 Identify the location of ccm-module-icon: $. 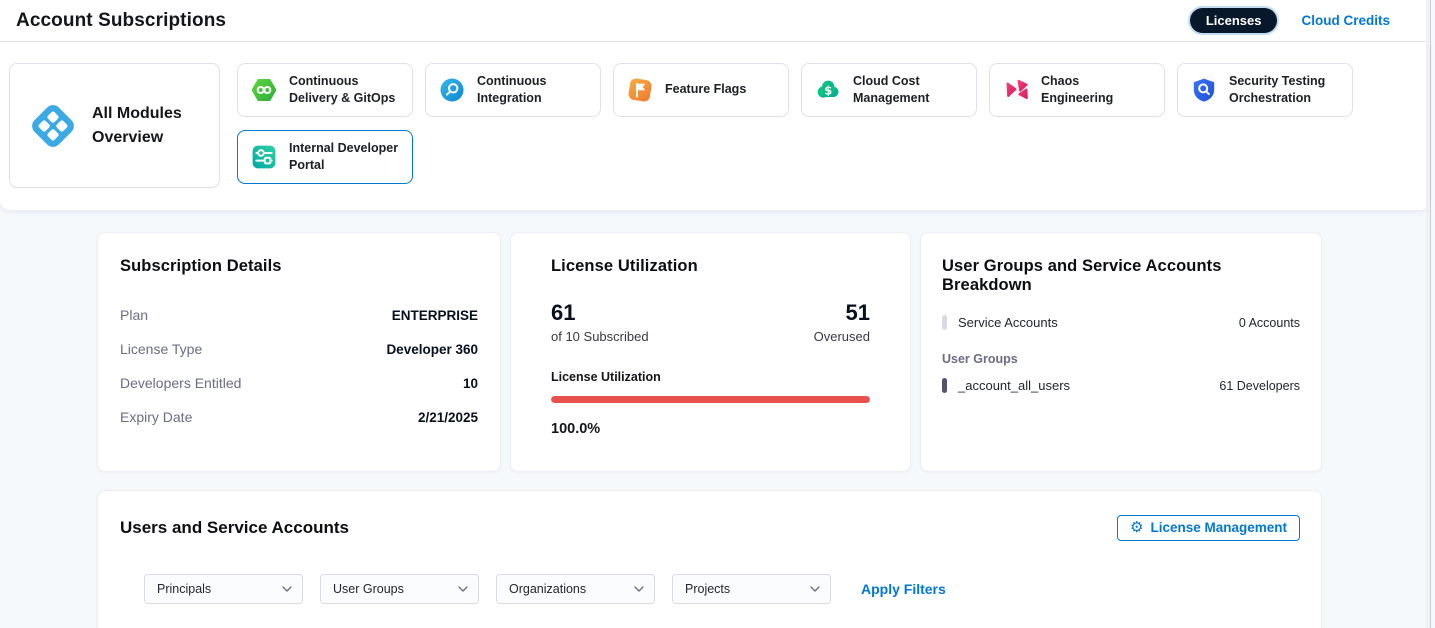
(828, 90).